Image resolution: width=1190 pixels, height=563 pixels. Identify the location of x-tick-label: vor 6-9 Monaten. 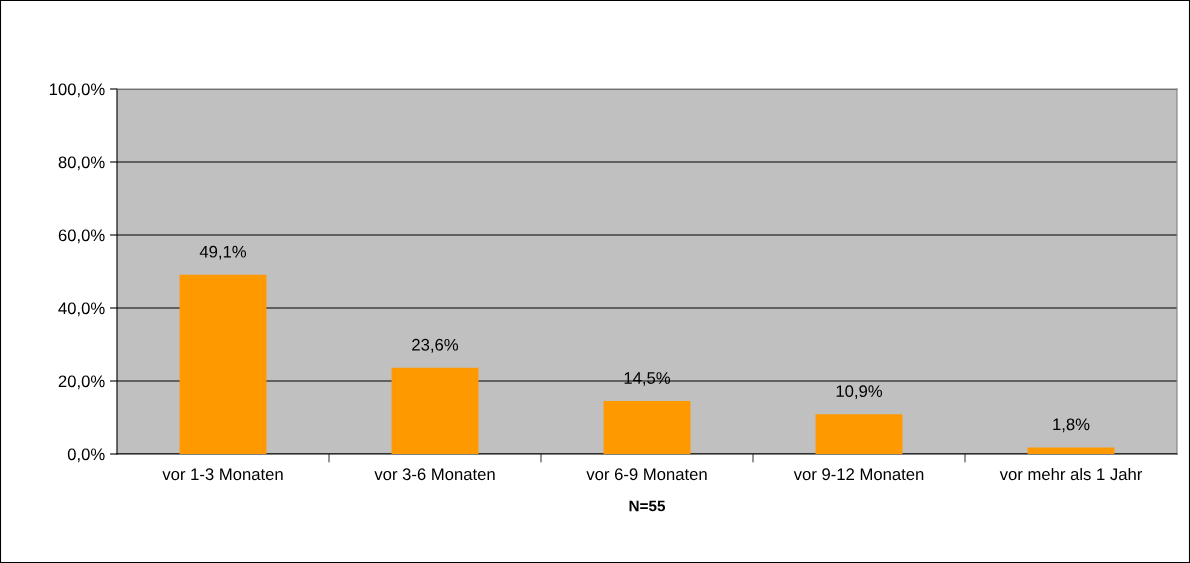
(646, 474).